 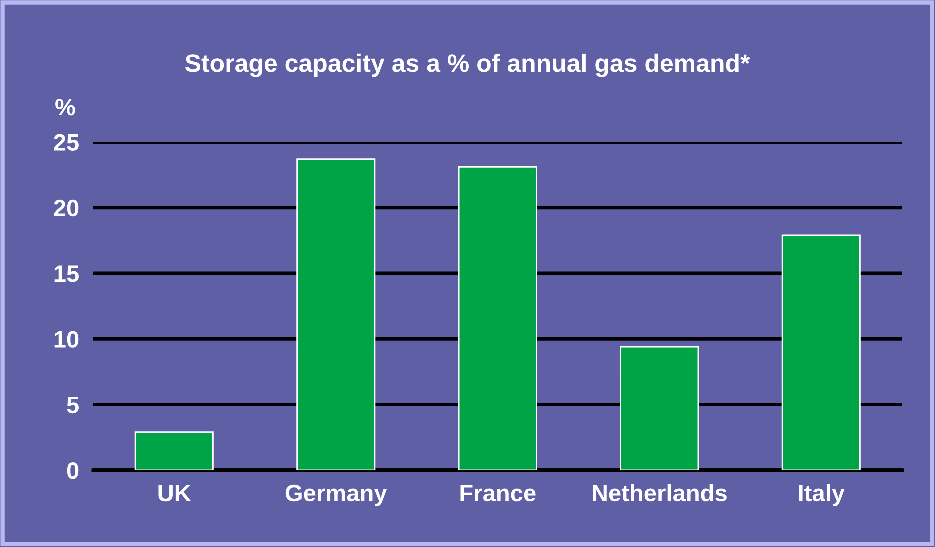 I want to click on y-tick-label: 15, so click(x=66, y=274).